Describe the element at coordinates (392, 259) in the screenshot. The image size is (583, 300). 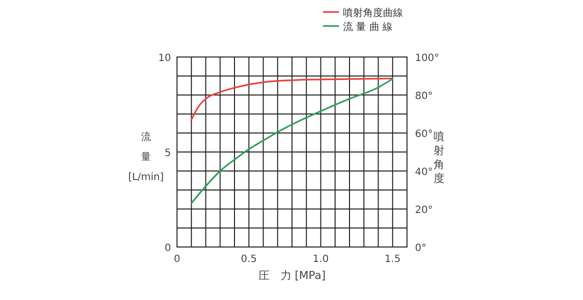
I see `x-tick-label: 1.5` at that location.